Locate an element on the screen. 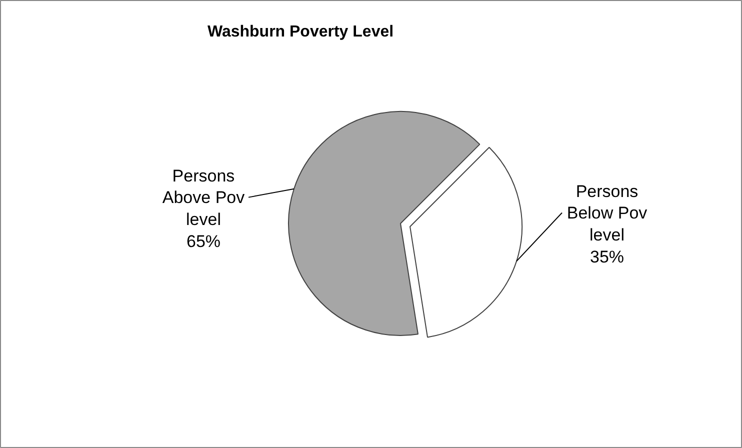  slice-label: Persons Below Pov level is located at coordinates (607, 213).